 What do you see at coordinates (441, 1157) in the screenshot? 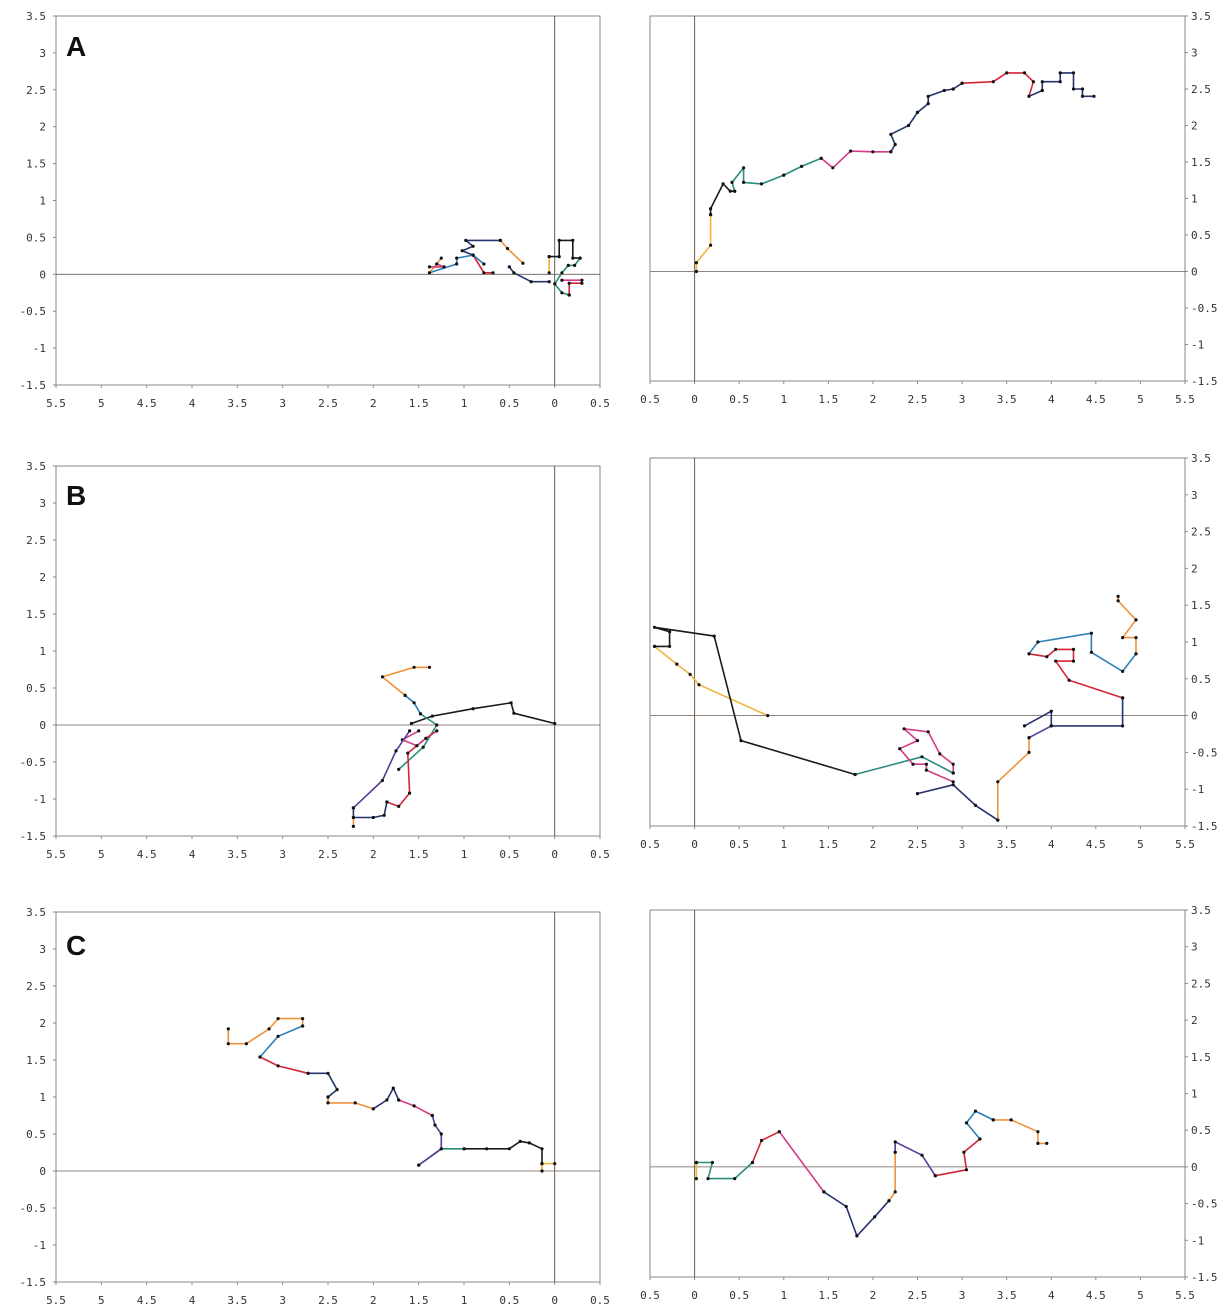
I see `trajectory-segment-teal` at bounding box center [441, 1157].